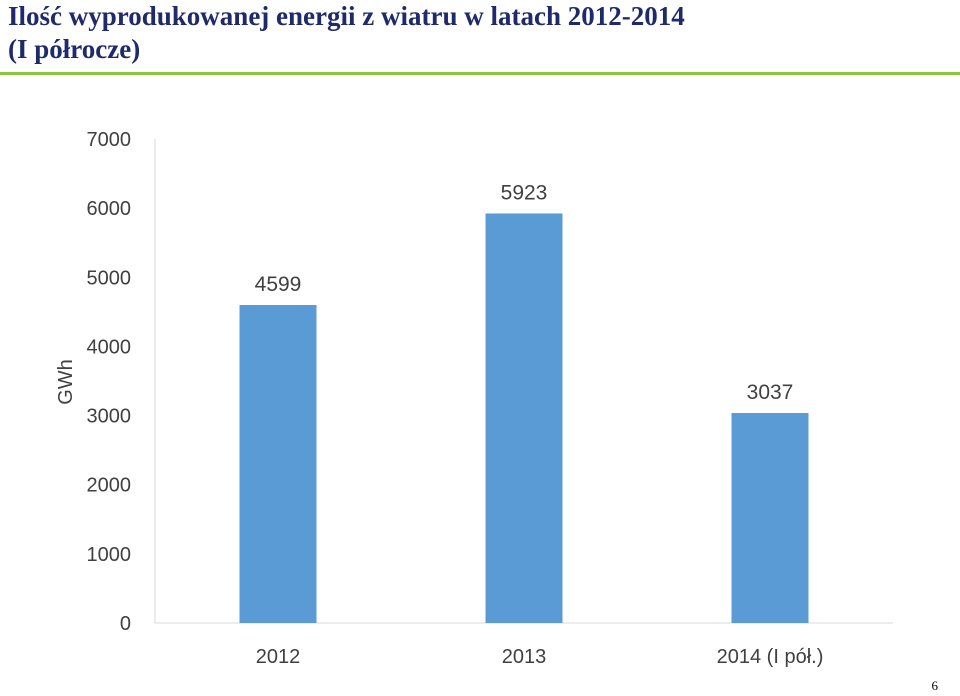 The image size is (960, 696). Describe the element at coordinates (524, 192) in the screenshot. I see `data-label: 5923` at that location.